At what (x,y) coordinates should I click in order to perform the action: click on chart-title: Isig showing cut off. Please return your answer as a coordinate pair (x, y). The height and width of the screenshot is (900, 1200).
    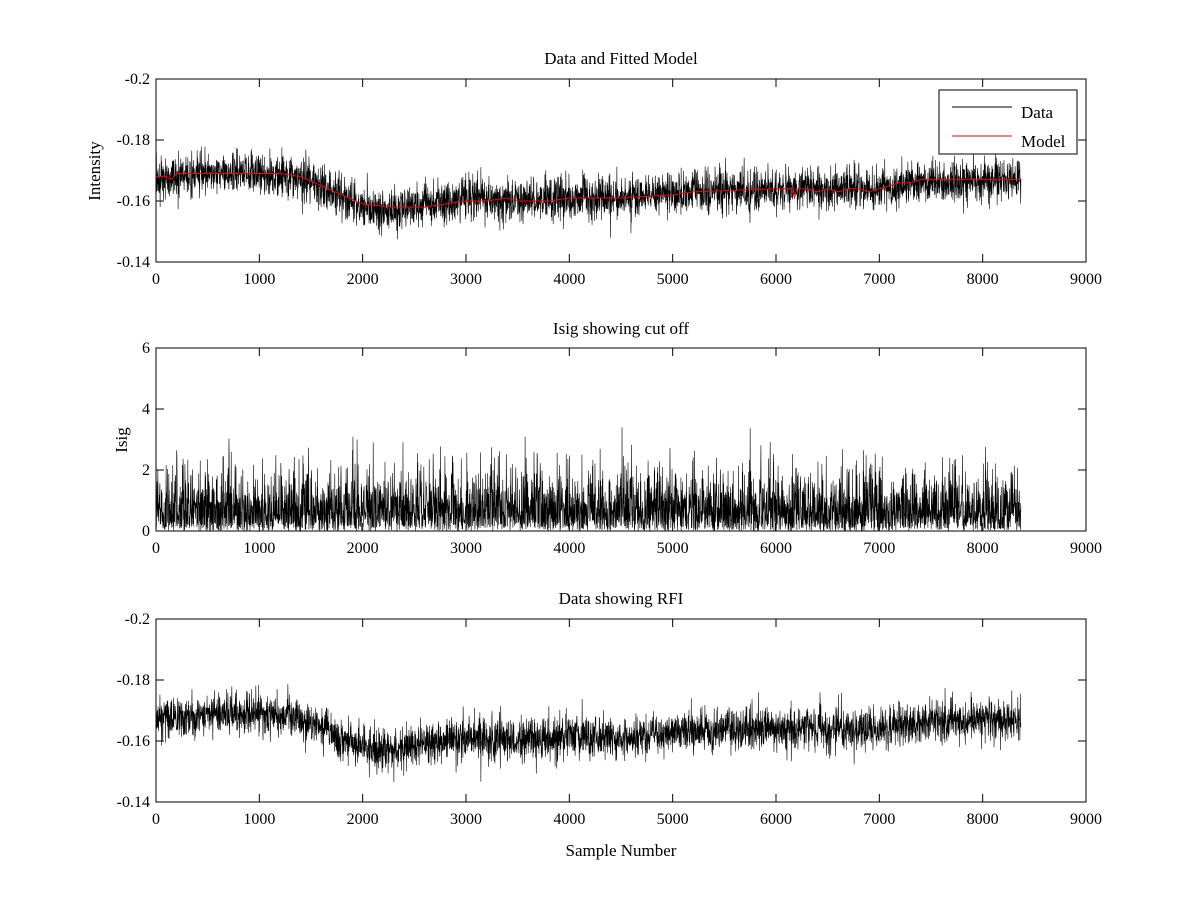
    Looking at the image, I should click on (621, 328).